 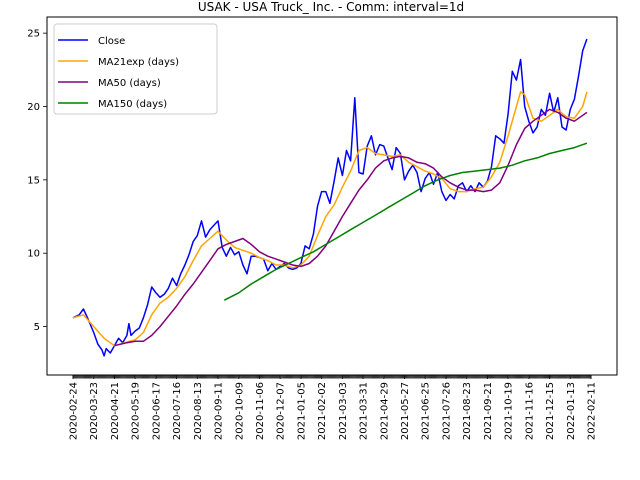 What do you see at coordinates (138, 62) in the screenshot?
I see `legend-label: MA21exp (days)` at bounding box center [138, 62].